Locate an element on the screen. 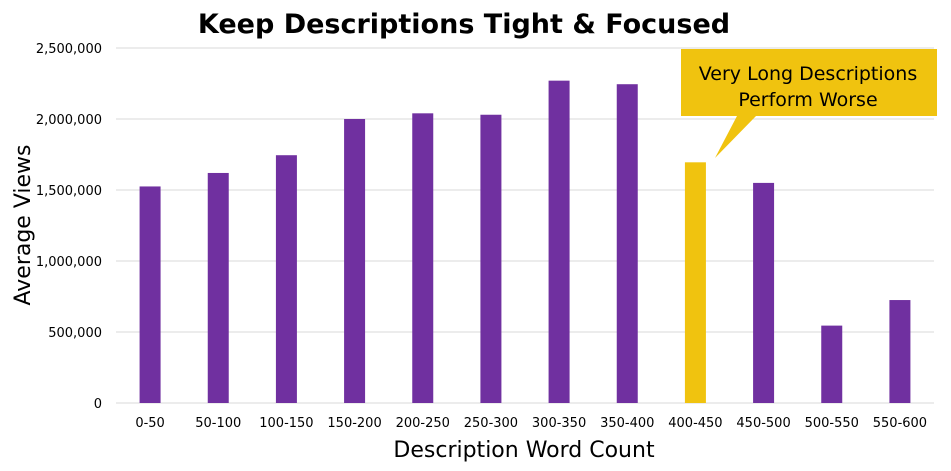 This screenshot has width=951, height=471. y-tick-label: 0 is located at coordinates (98, 404).